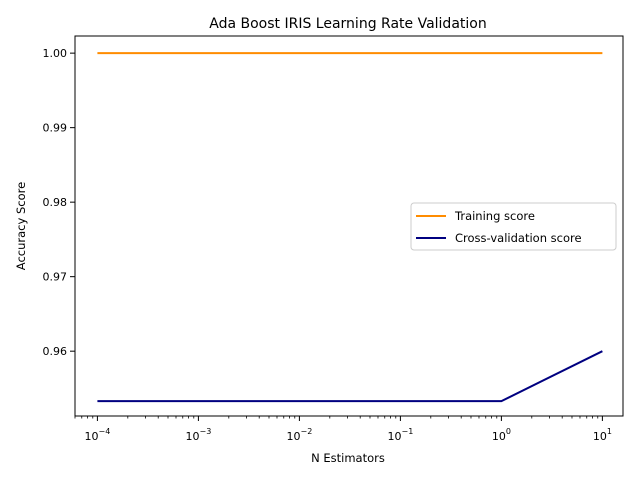 This screenshot has width=640, height=480. Describe the element at coordinates (199, 435) in the screenshot. I see `x-tick-label: 10⁻³` at that location.